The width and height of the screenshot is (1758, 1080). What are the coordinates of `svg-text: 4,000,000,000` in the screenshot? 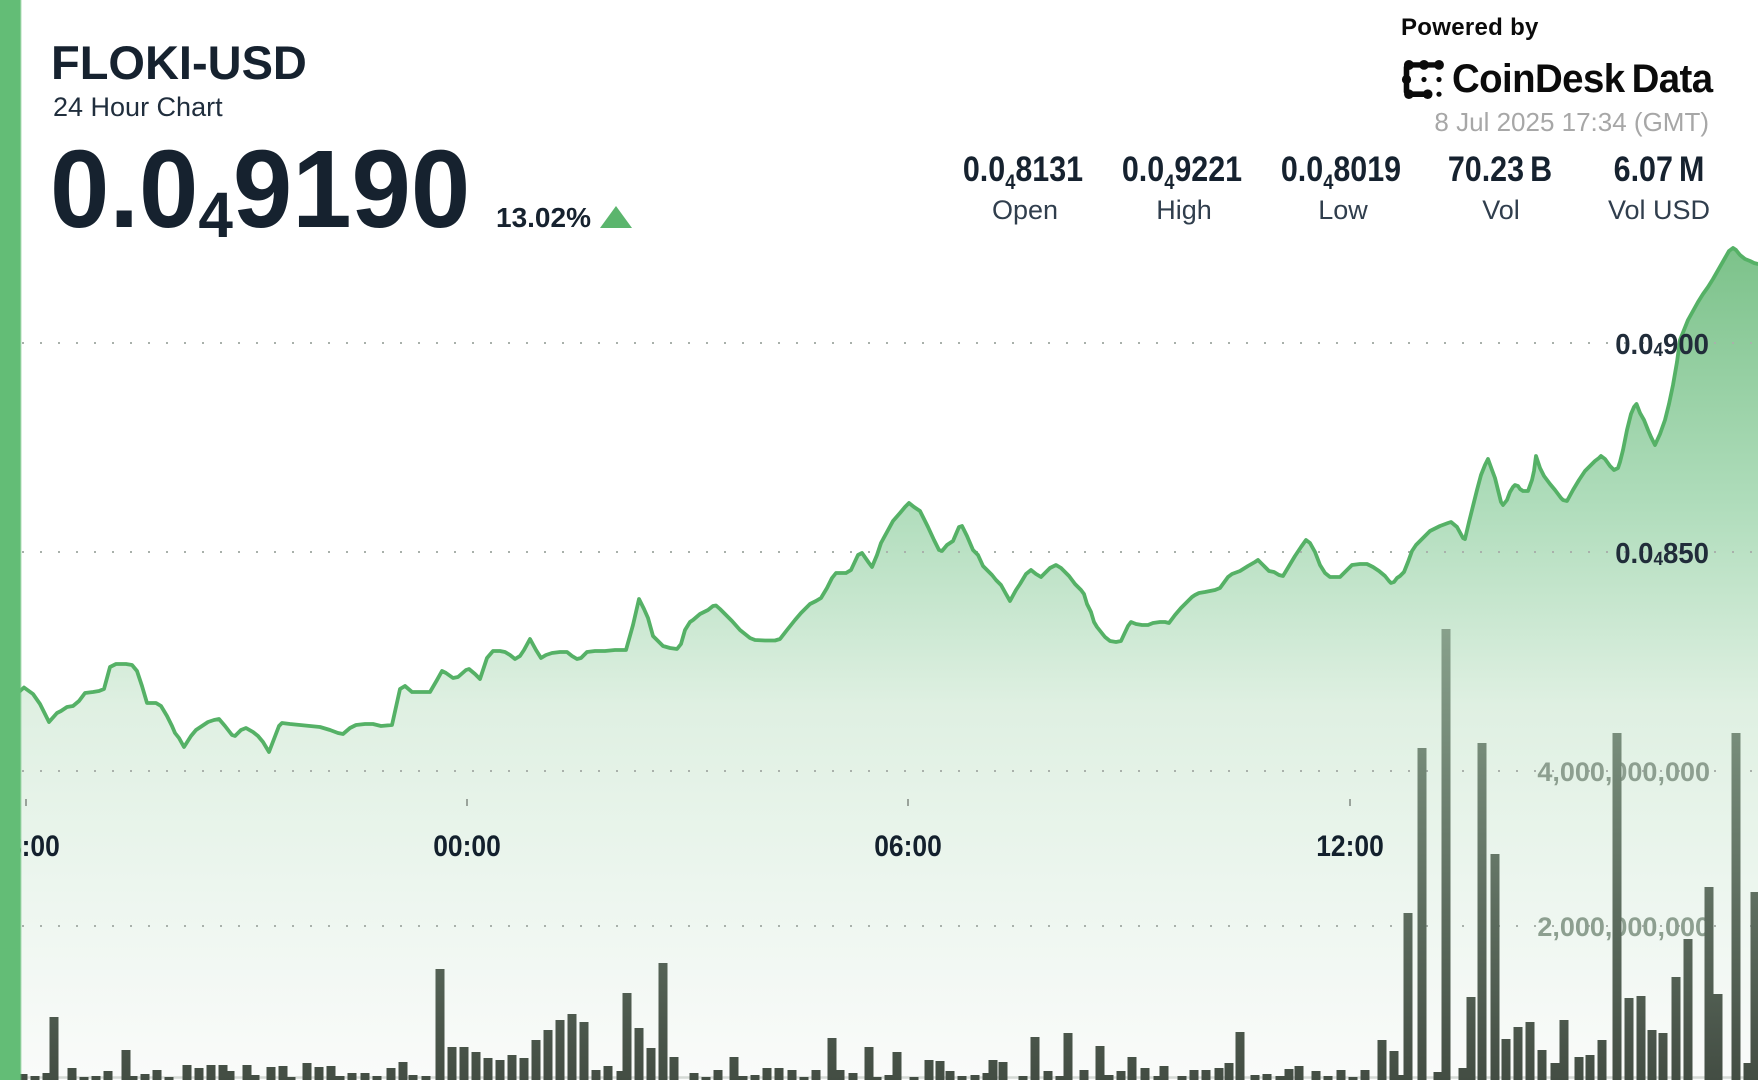 It's located at (1623, 772).